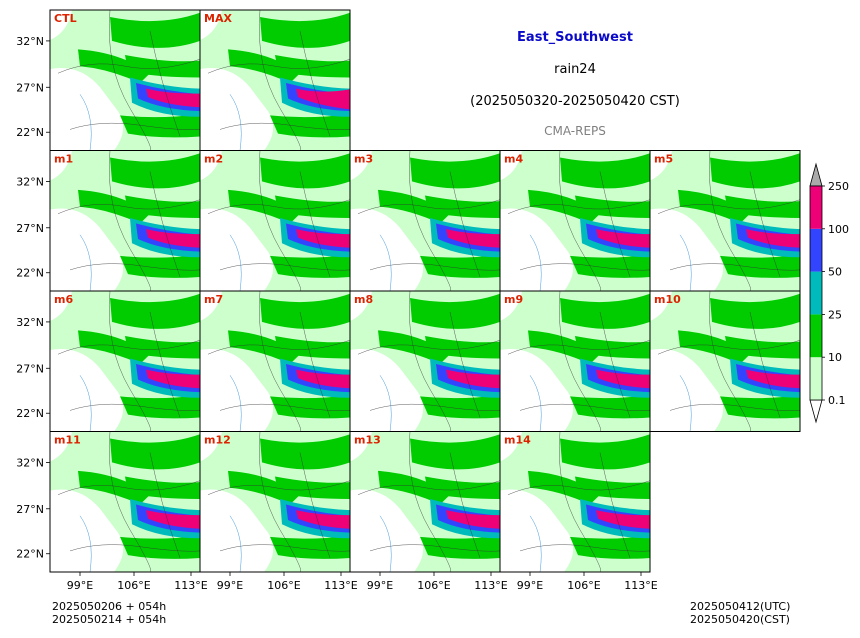 This screenshot has height=638, width=860. What do you see at coordinates (838, 186) in the screenshot?
I see `colorbar-tick-label: 250` at bounding box center [838, 186].